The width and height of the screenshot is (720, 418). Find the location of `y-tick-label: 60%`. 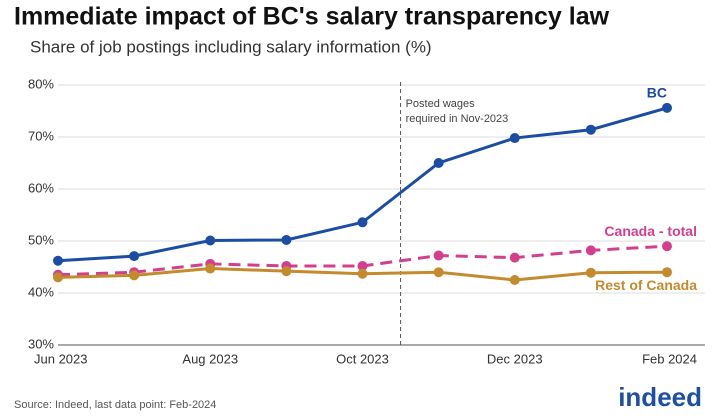

y-tick-label: 60% is located at coordinates (41, 187).